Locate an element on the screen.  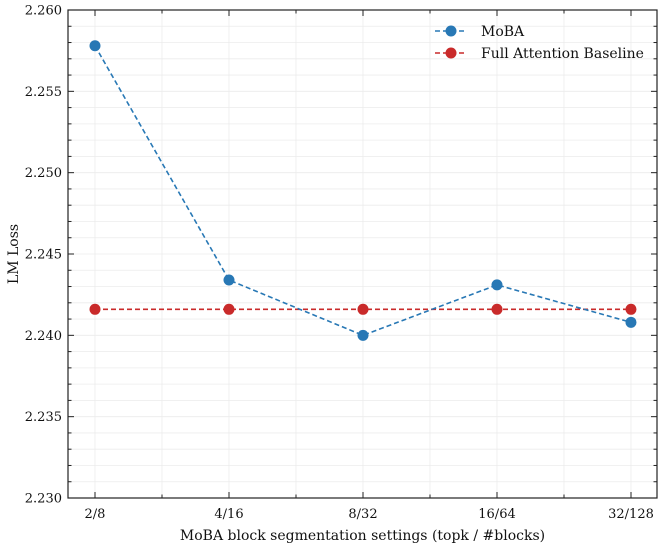
y-tick-label: 2.245 is located at coordinates (43, 255).